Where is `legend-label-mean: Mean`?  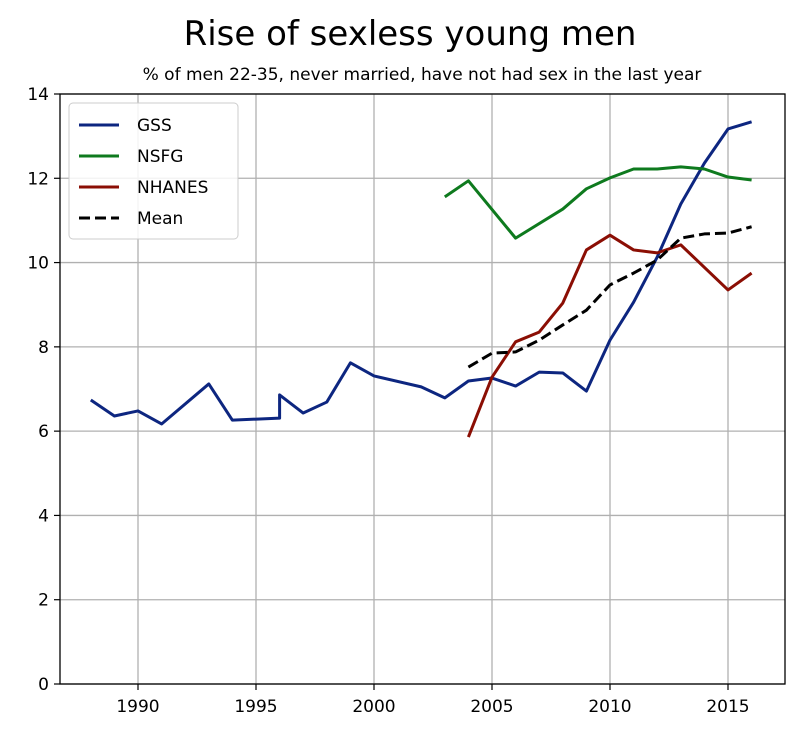 legend-label-mean: Mean is located at coordinates (160, 219).